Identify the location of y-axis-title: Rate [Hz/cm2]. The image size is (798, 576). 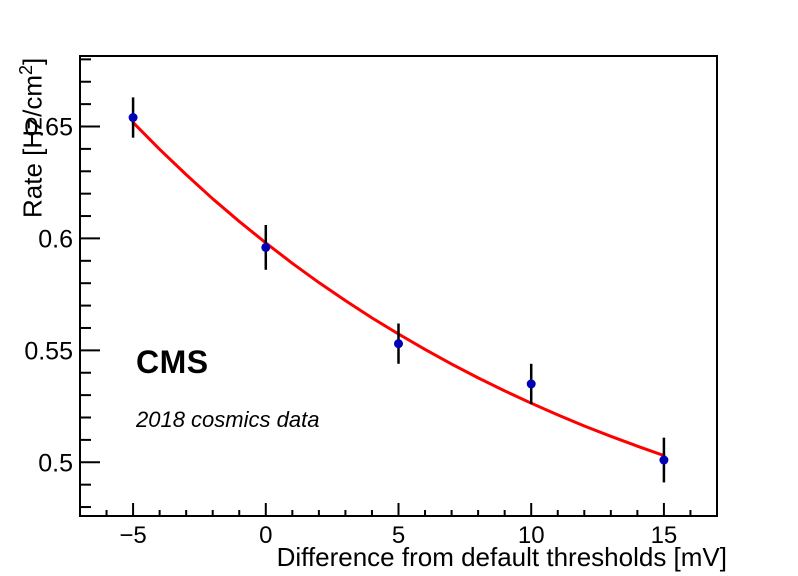
(32, 138).